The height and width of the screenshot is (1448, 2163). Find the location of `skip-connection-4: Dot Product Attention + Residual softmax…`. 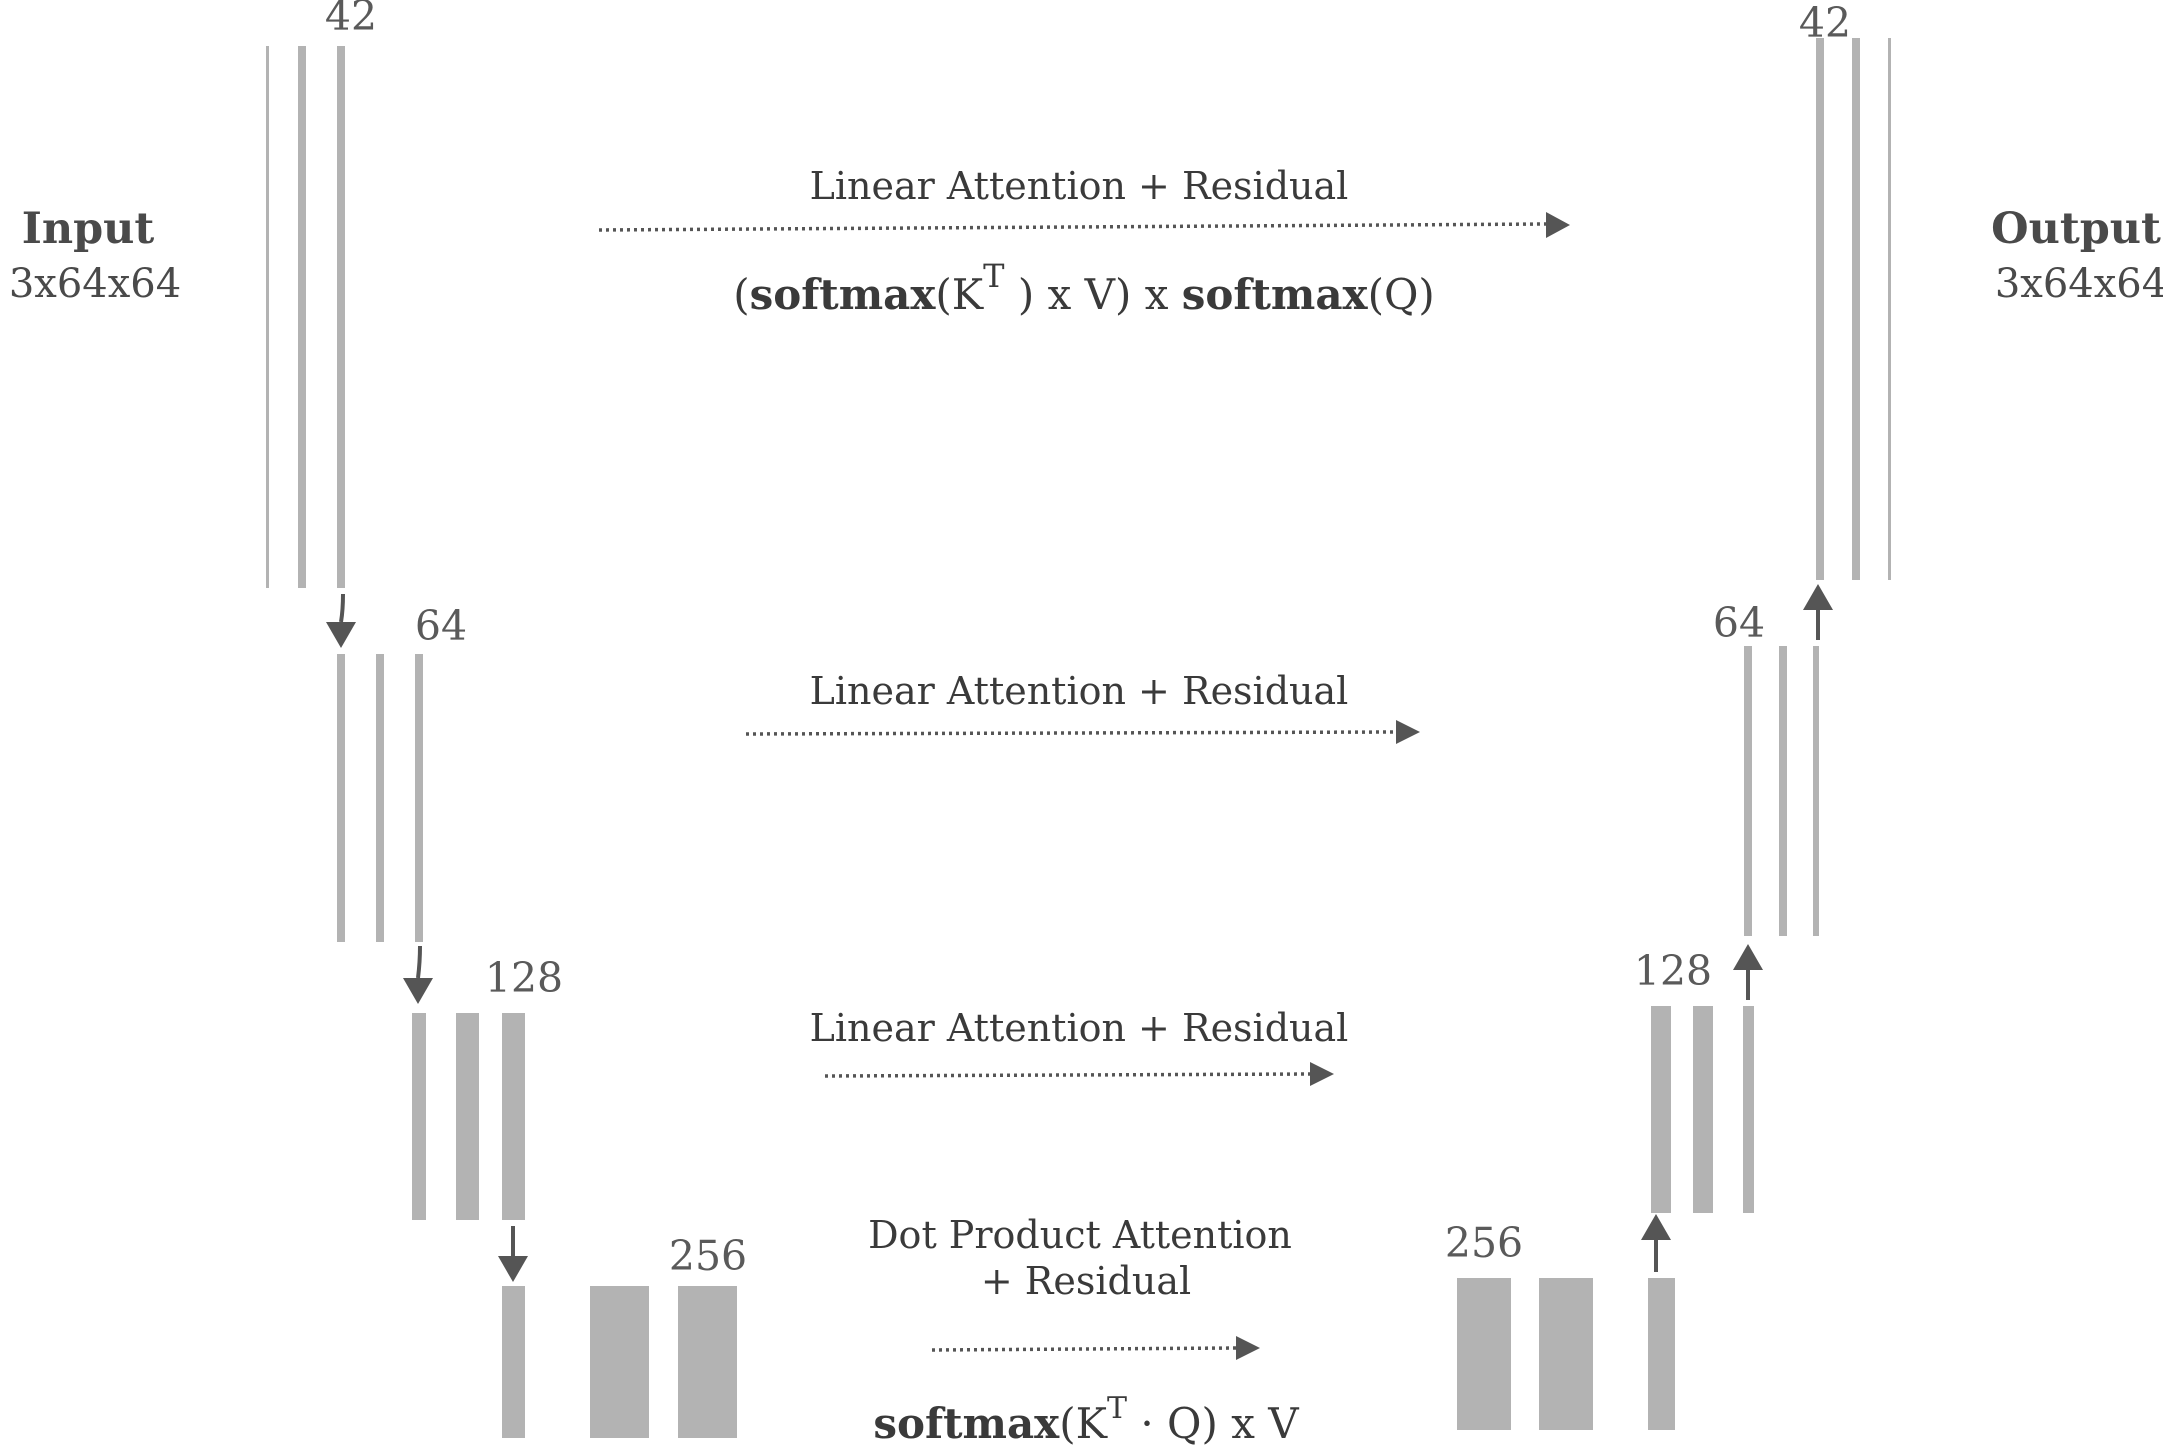

skip-connection-4: Dot Product Attention + Residual softmax… is located at coordinates (1083, 1330).